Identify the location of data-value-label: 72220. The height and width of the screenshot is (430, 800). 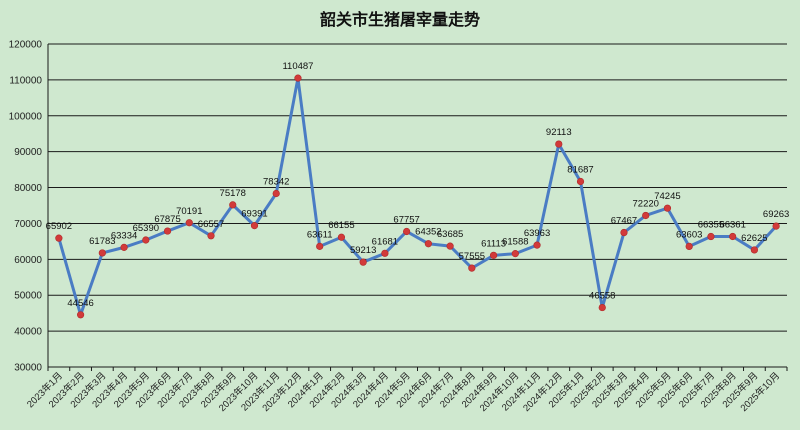
(646, 203).